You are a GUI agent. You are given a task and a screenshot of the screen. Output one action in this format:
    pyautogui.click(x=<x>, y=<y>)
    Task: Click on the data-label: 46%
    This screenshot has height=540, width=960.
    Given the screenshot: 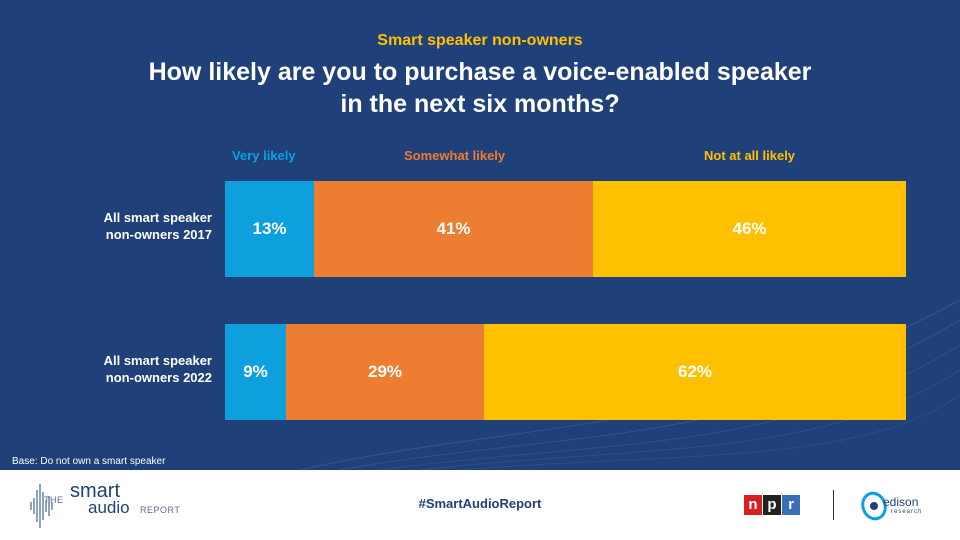 What is the action you would take?
    pyautogui.click(x=749, y=228)
    